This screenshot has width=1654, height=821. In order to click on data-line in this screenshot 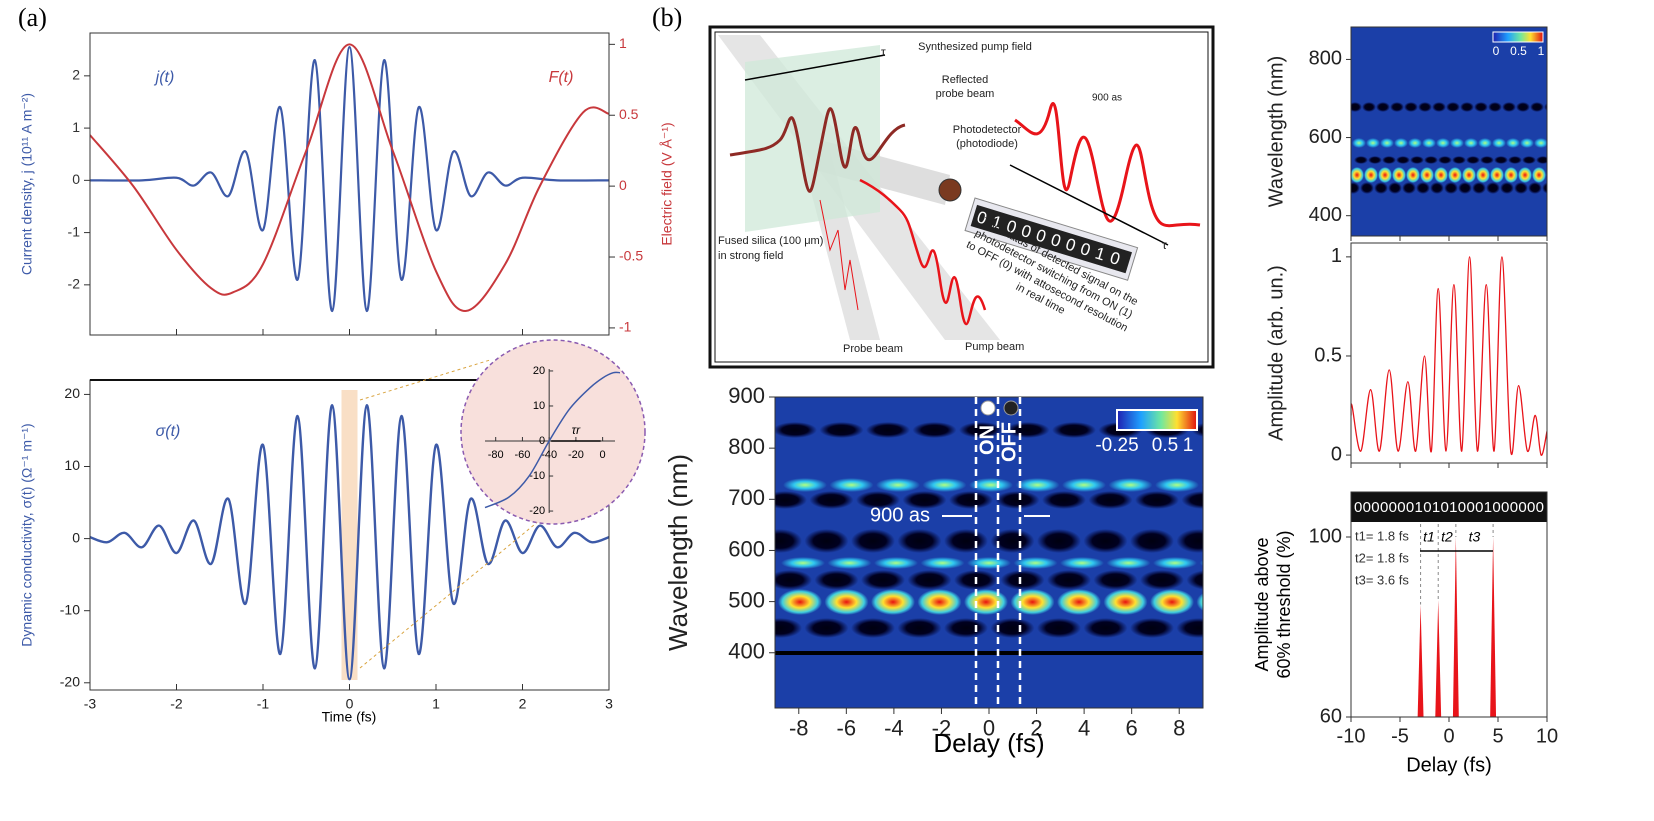, I will do `click(1449, 356)`.